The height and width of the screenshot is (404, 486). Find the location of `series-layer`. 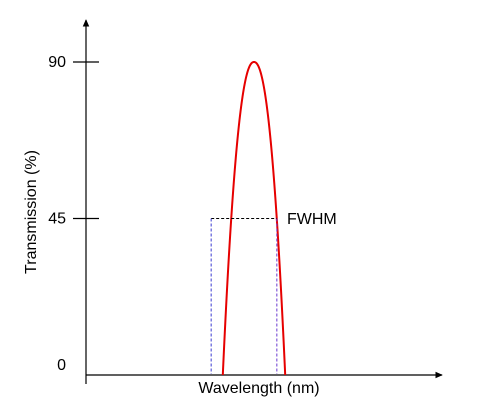

series-layer is located at coordinates (254, 218).